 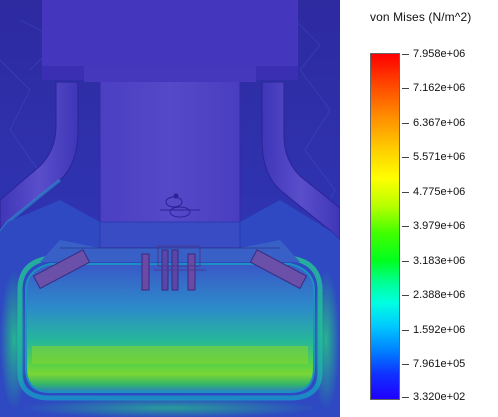 I want to click on legend-value: 7.162e+06, so click(x=433, y=88).